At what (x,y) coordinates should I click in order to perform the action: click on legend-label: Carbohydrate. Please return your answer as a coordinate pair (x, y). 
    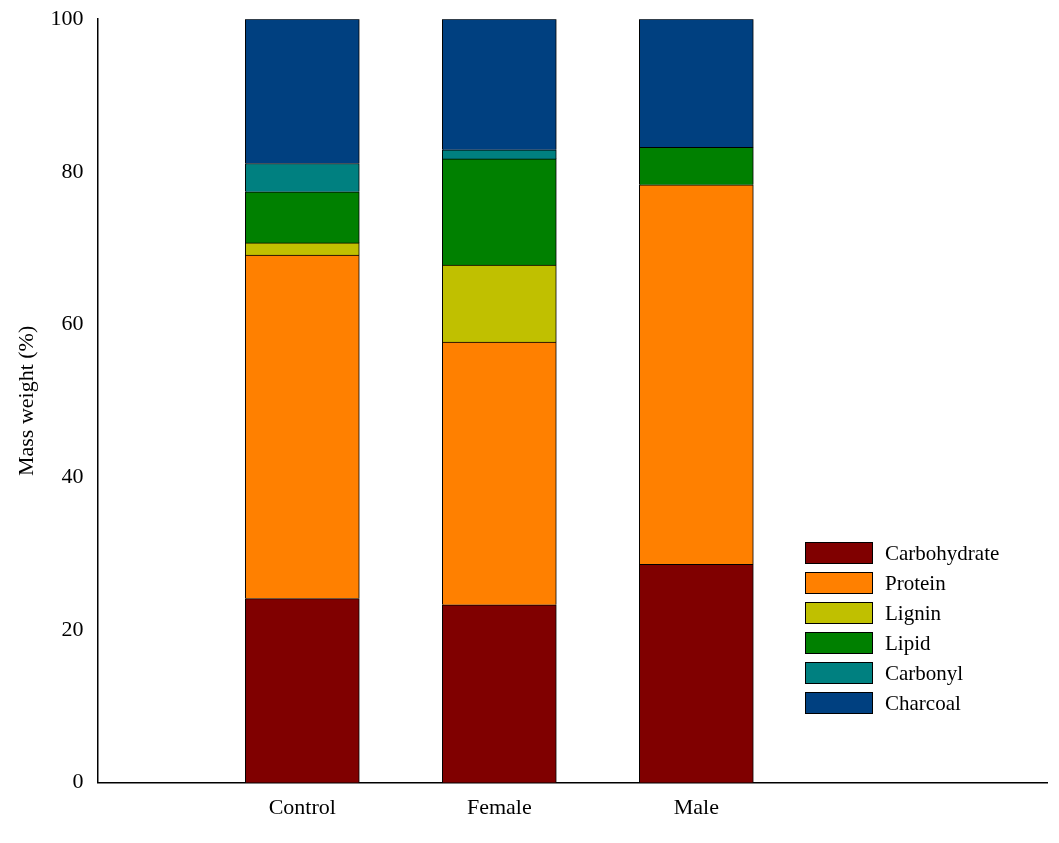
    Looking at the image, I should click on (942, 553).